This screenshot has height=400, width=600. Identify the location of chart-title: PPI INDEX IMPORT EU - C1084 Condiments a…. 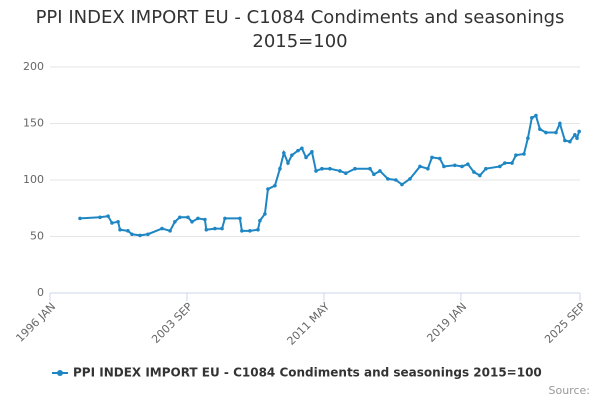
(300, 29).